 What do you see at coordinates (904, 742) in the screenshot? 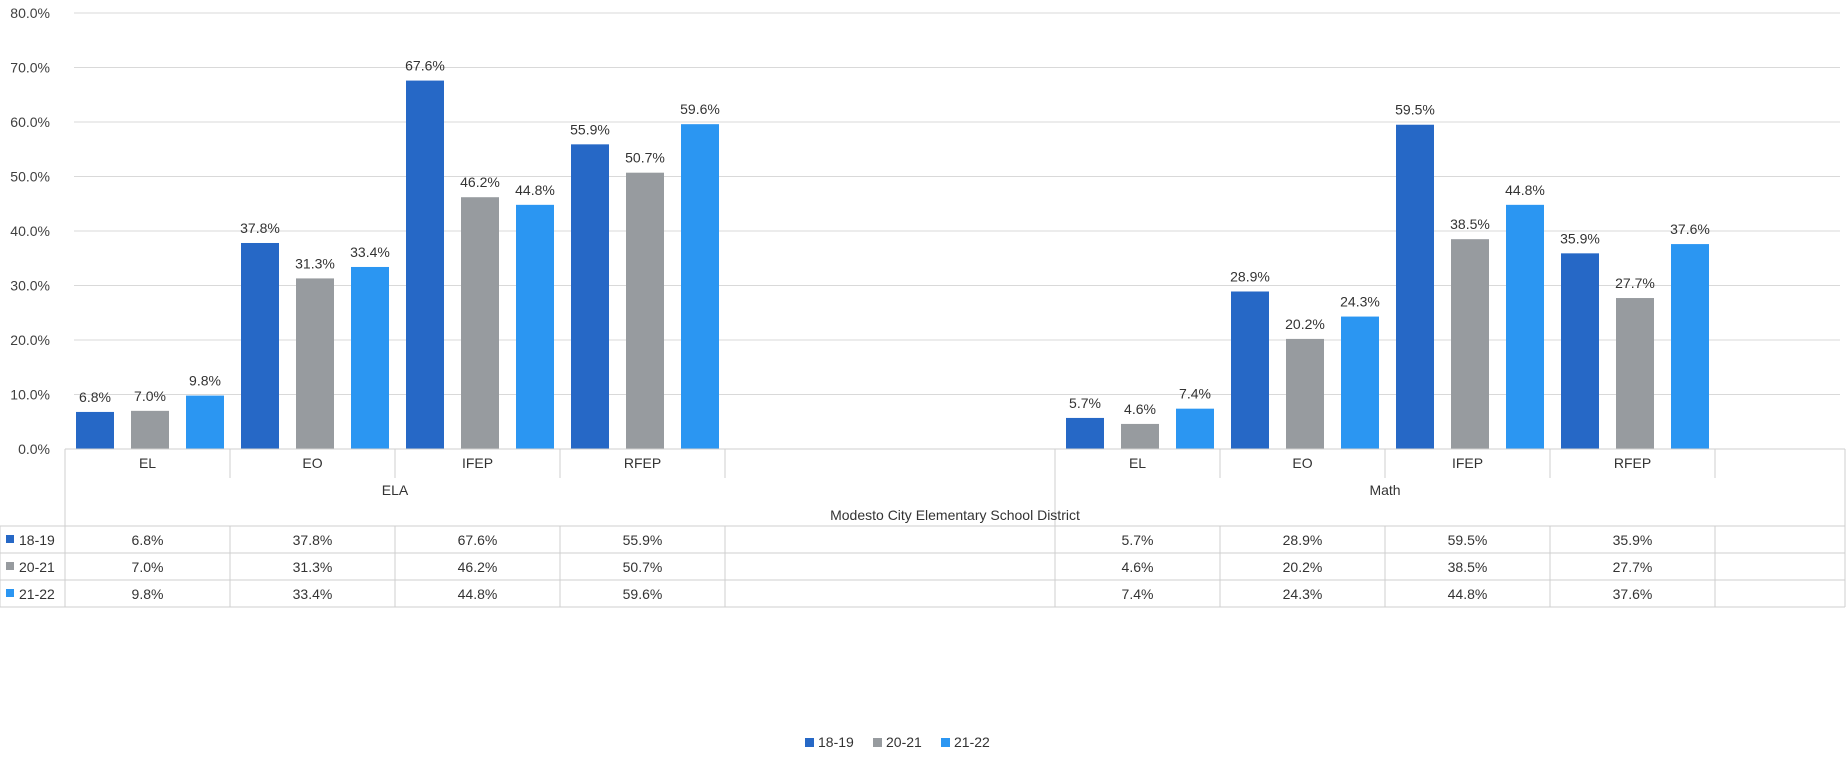
I see `legend-label: 20-21` at bounding box center [904, 742].